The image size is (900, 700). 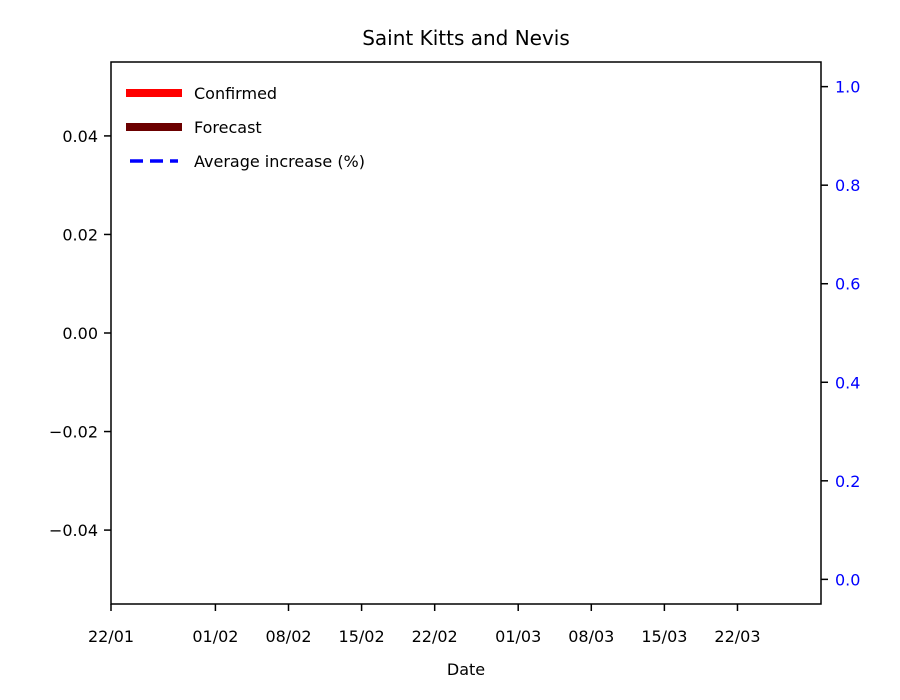 I want to click on x-tick-label: 22/02, so click(x=435, y=636).